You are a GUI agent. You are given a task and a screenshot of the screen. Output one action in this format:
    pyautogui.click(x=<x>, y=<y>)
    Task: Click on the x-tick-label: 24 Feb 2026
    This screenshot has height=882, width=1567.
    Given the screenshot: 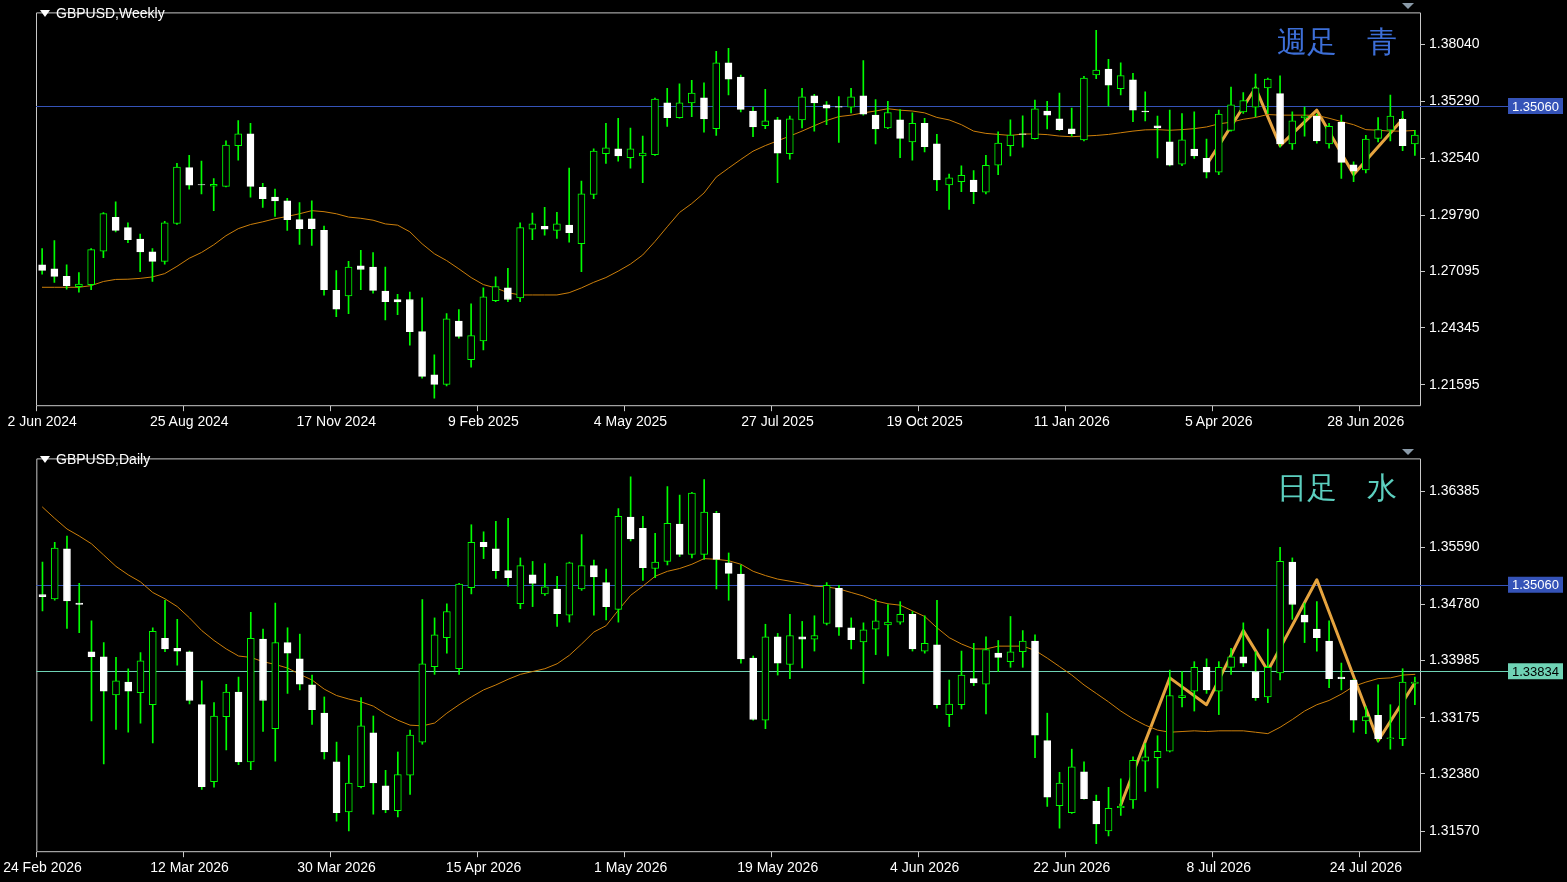 What is the action you would take?
    pyautogui.click(x=42, y=867)
    